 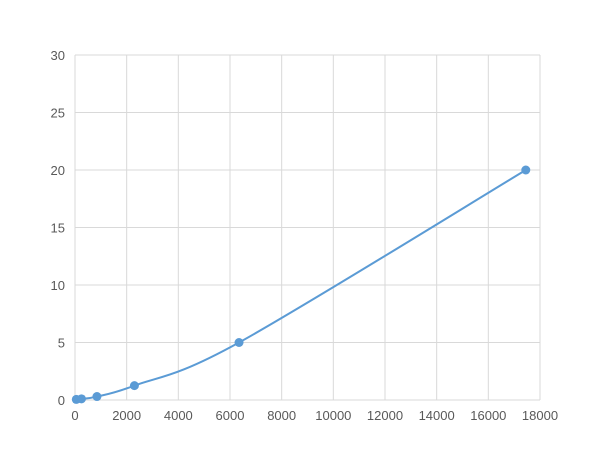 I want to click on x-tick-label: 0, so click(x=74, y=415).